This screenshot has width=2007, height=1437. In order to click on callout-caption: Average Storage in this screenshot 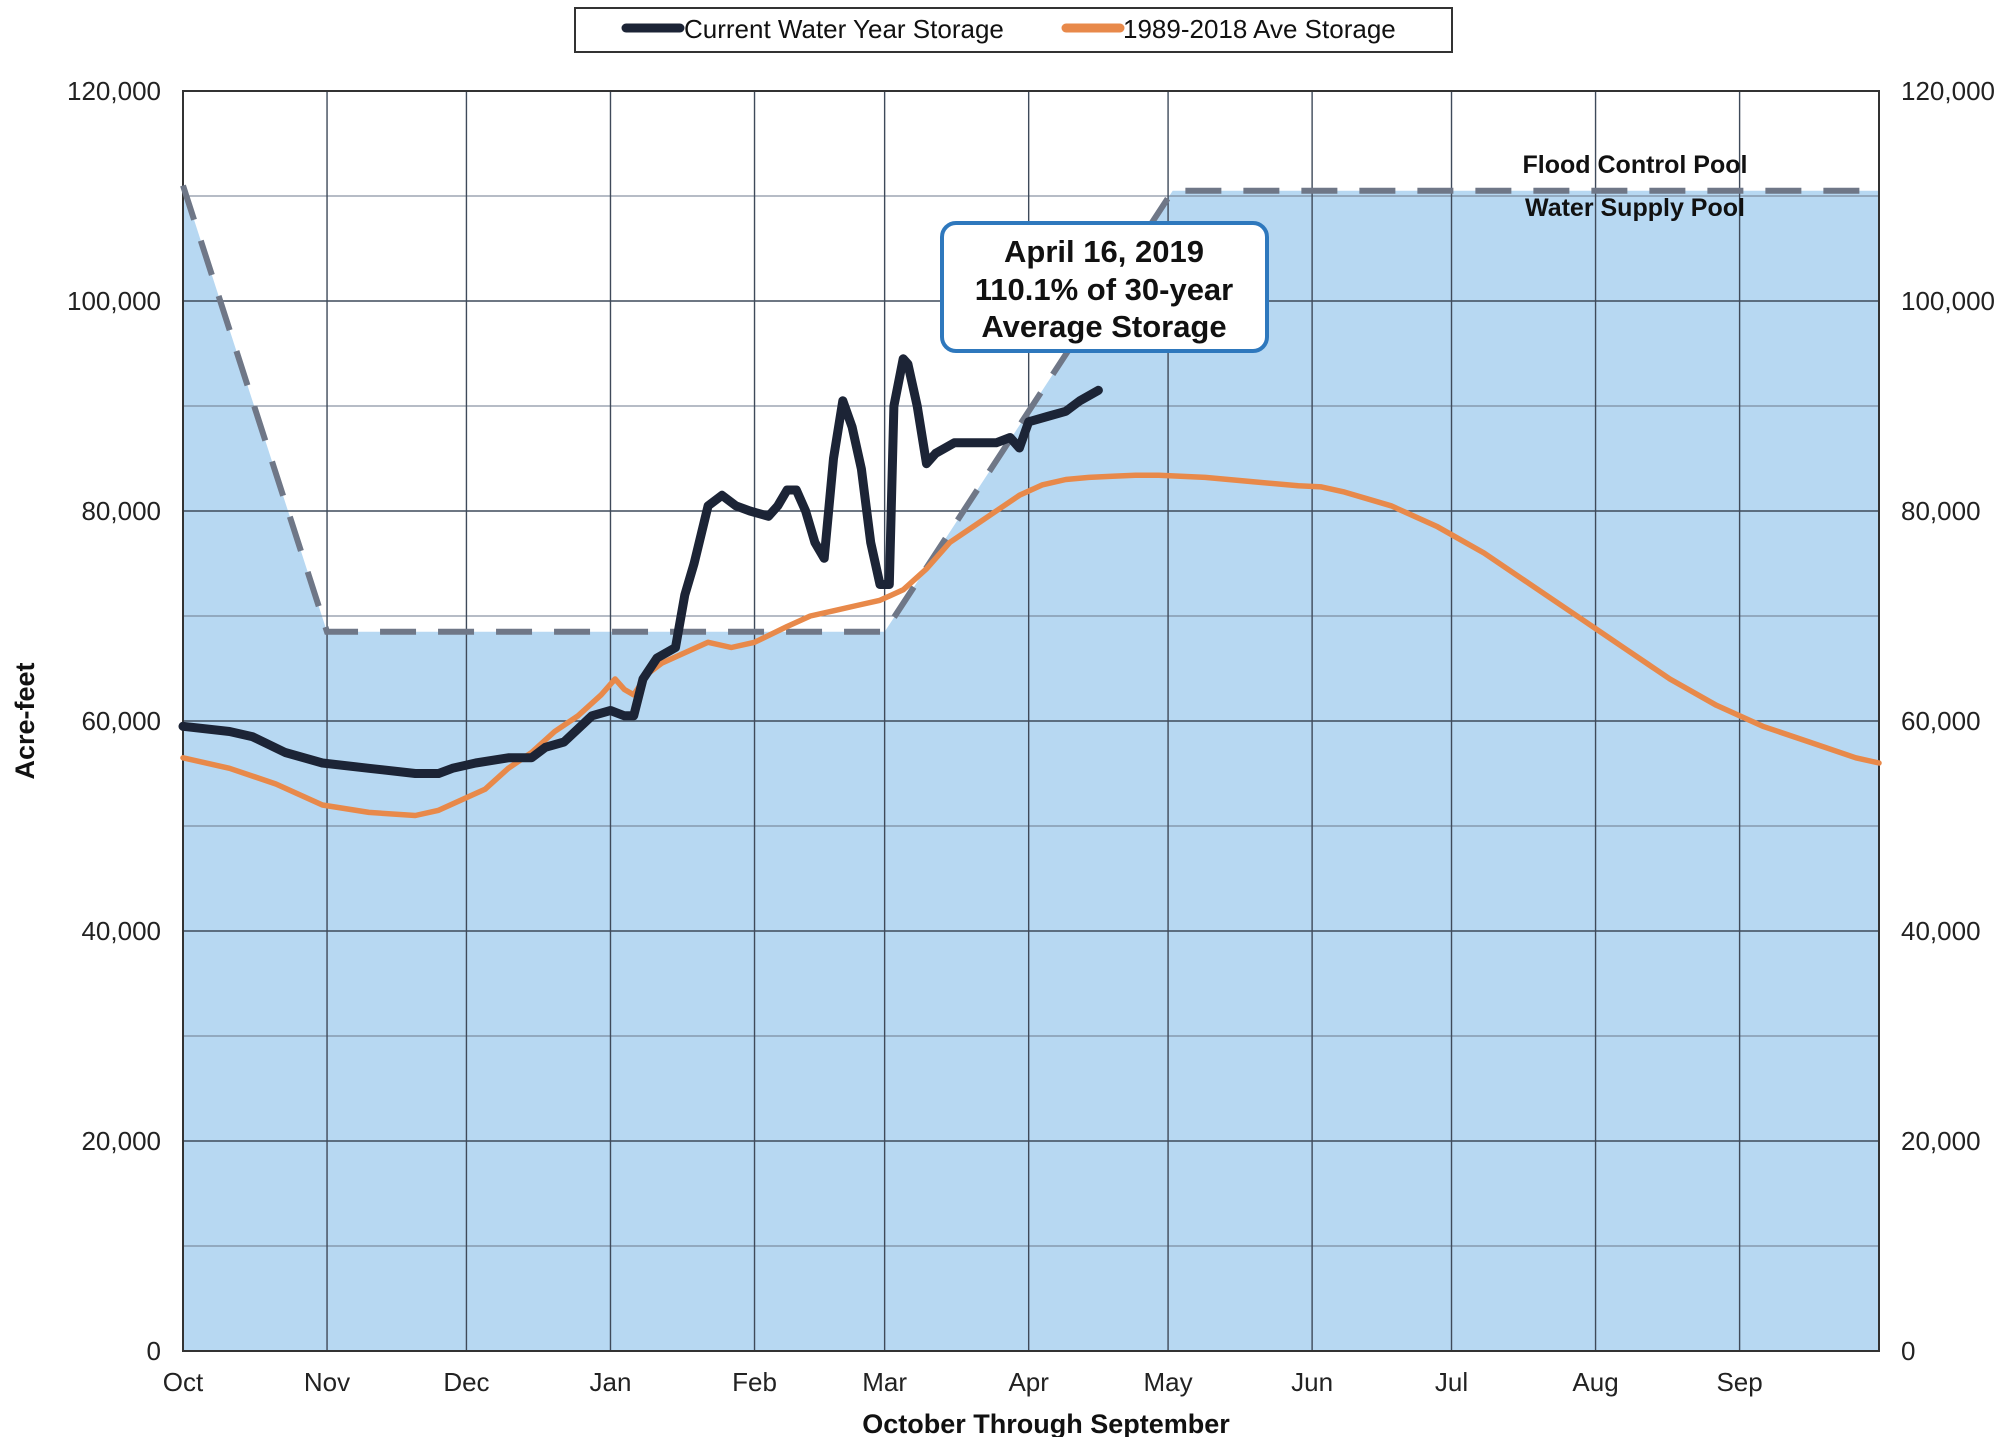, I will do `click(1103, 326)`.